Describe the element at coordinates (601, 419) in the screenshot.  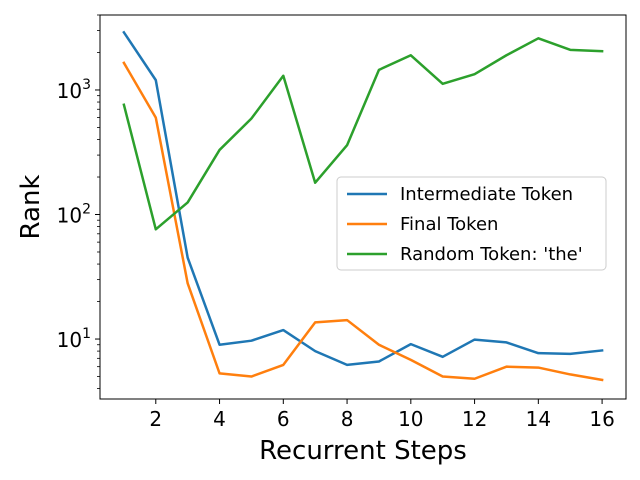
I see `x-tick-label: 16` at that location.